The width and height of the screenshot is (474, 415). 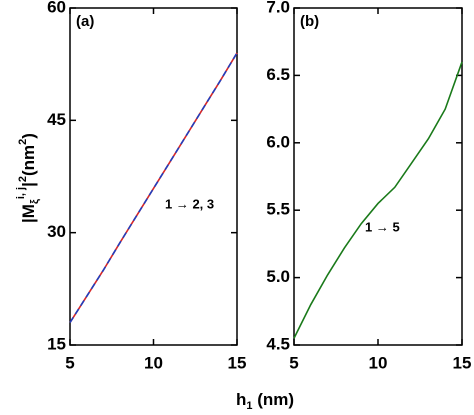 I want to click on y-label-sup: i, j, so click(x=21, y=193).